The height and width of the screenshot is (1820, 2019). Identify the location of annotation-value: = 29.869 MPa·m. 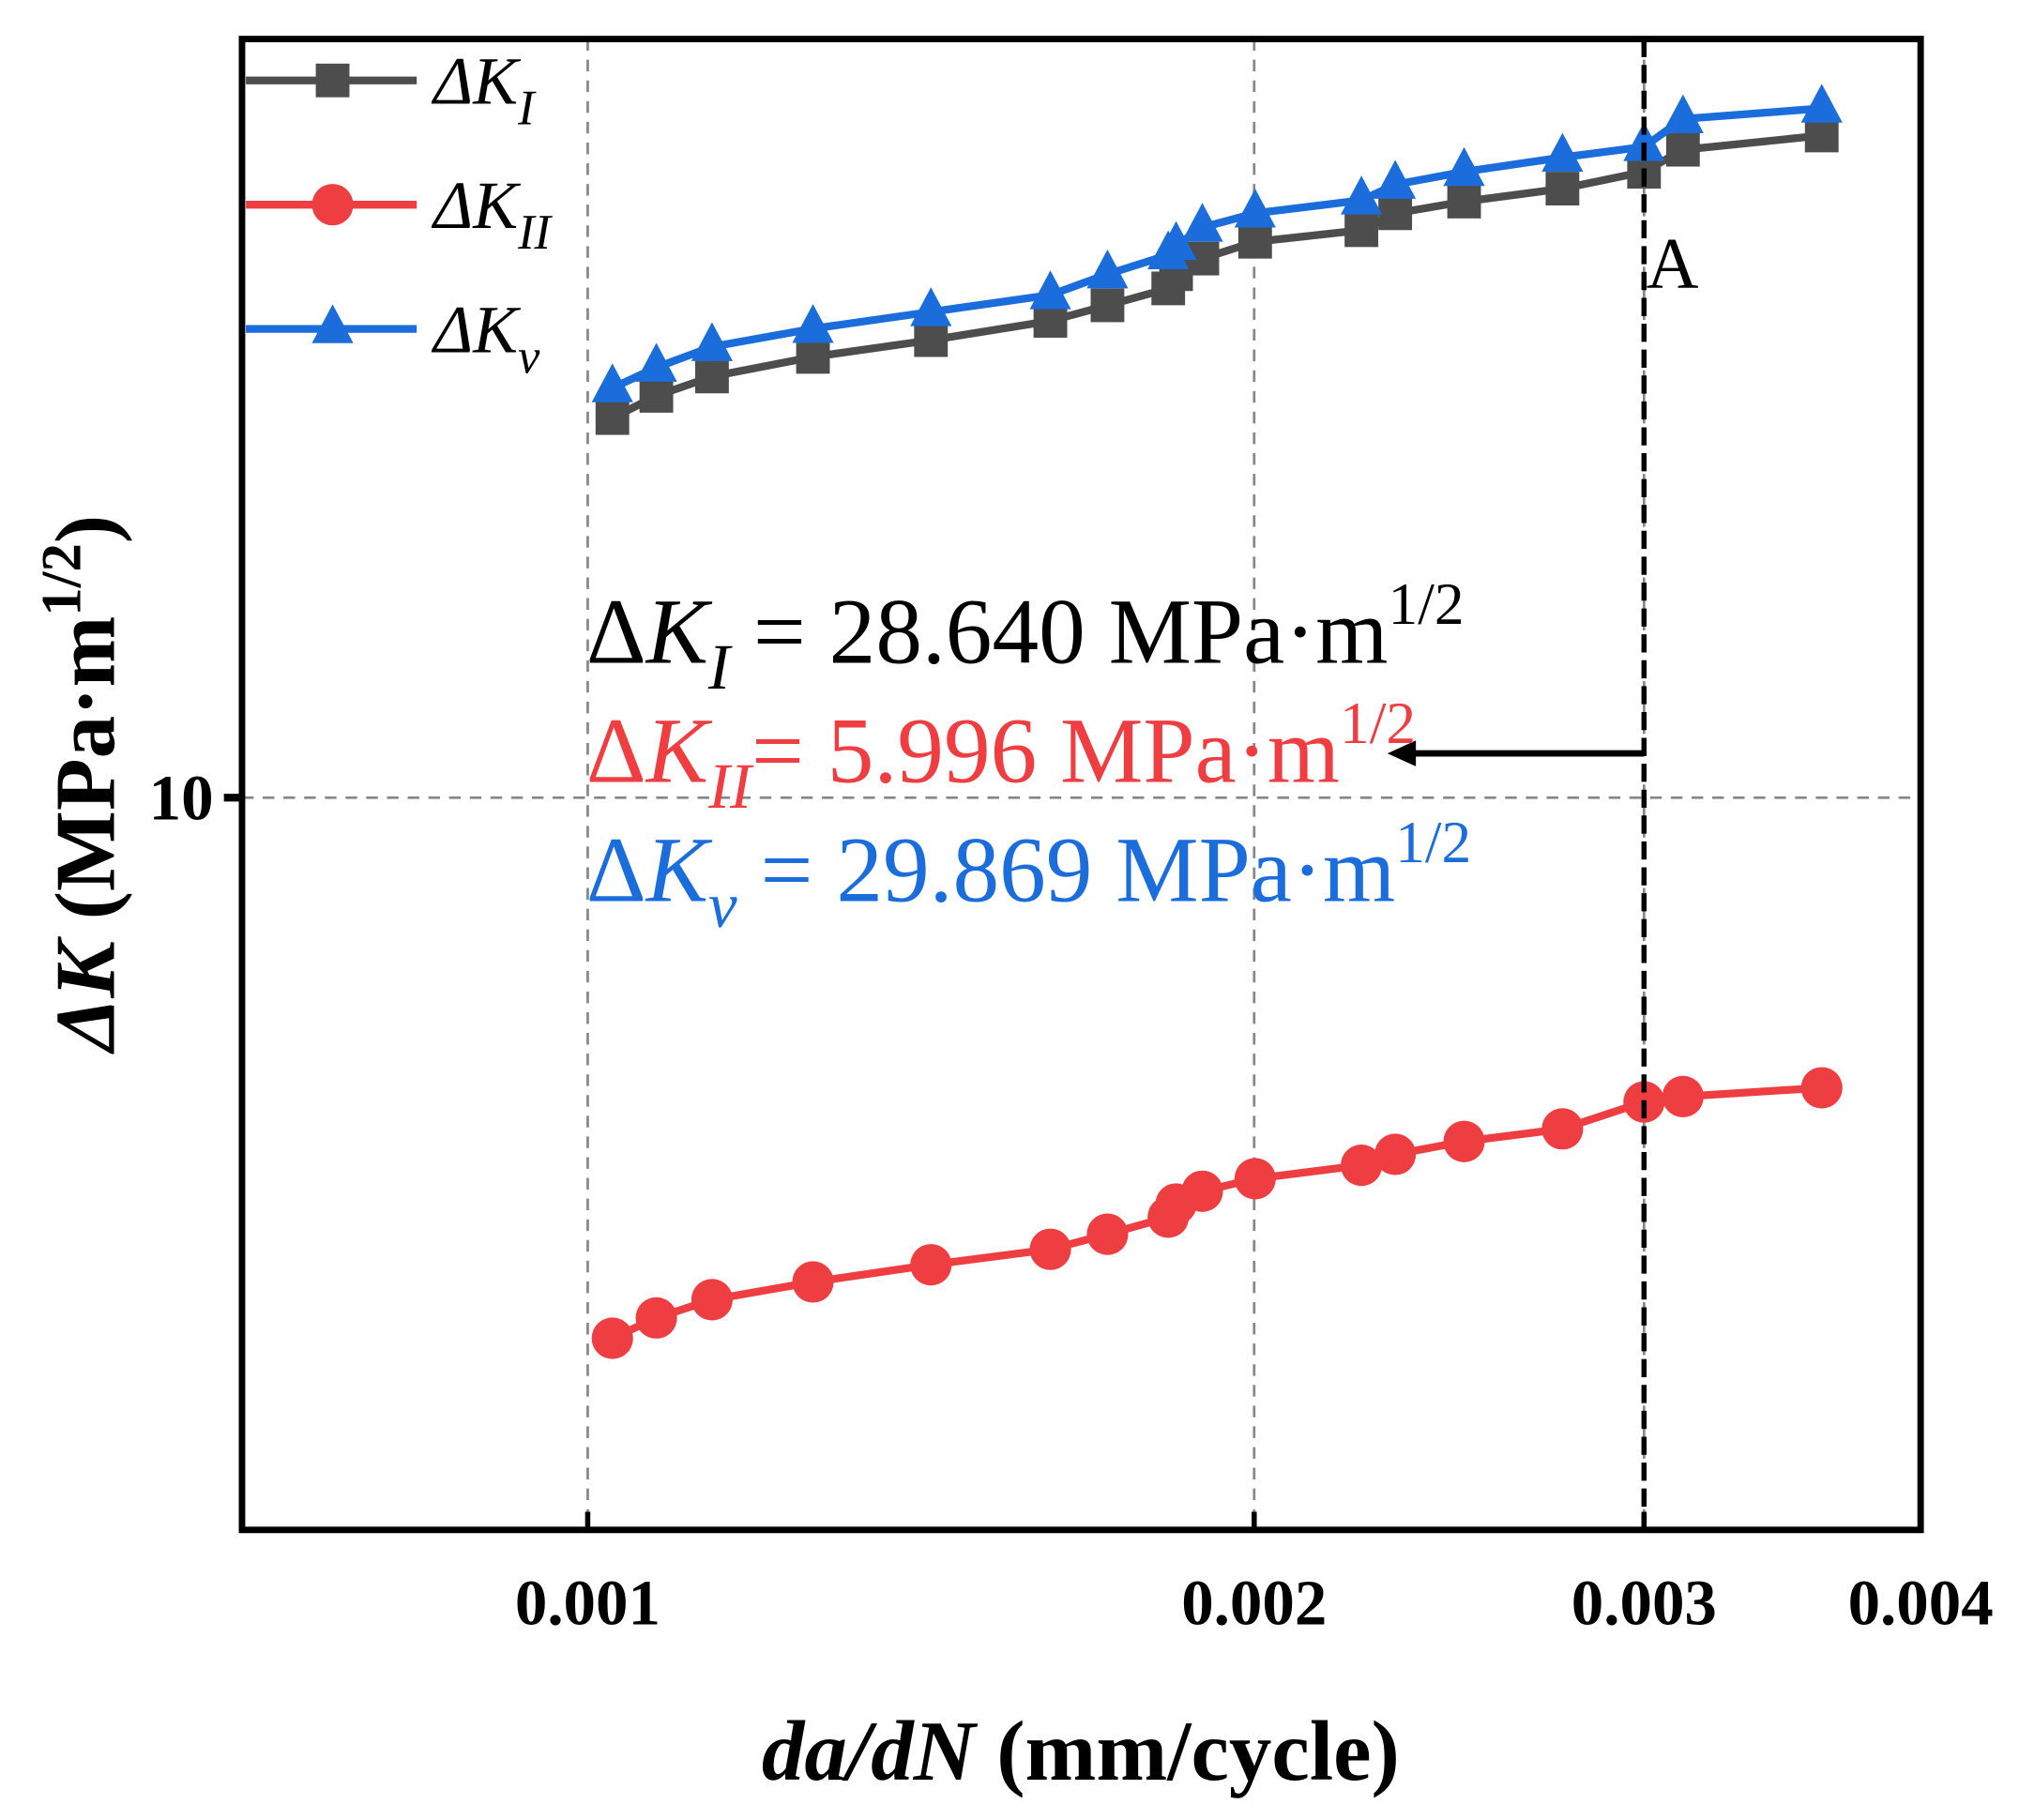
(1066, 869).